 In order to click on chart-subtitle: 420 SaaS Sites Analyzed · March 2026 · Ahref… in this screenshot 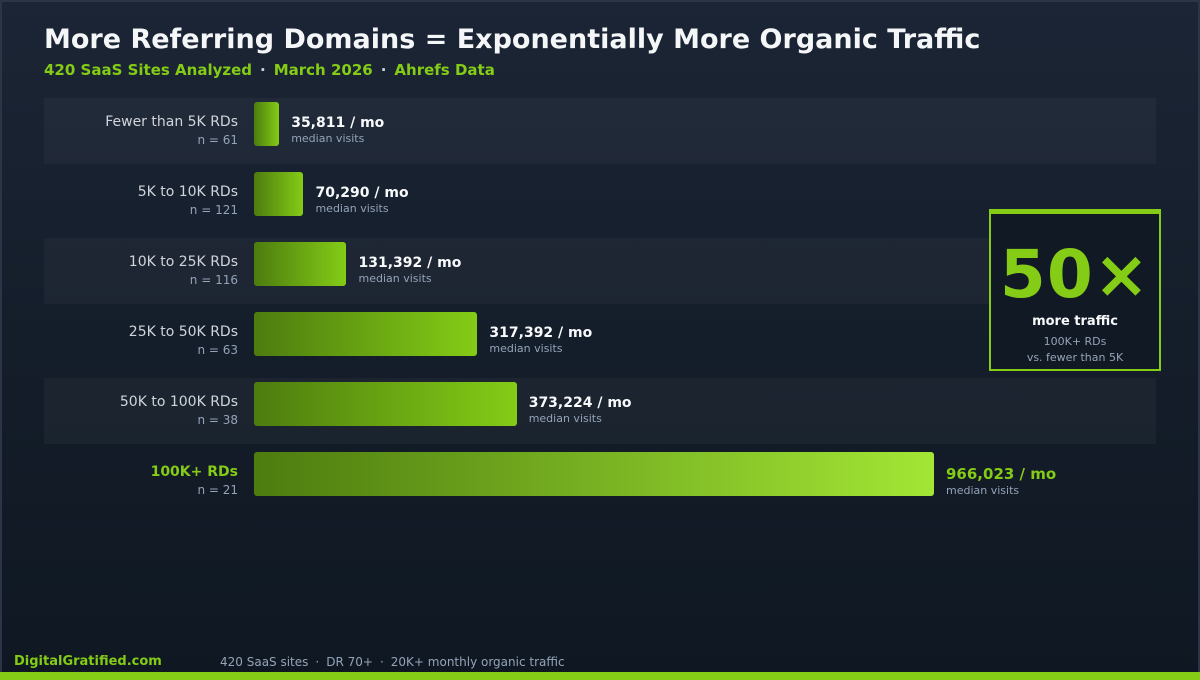, I will do `click(269, 70)`.